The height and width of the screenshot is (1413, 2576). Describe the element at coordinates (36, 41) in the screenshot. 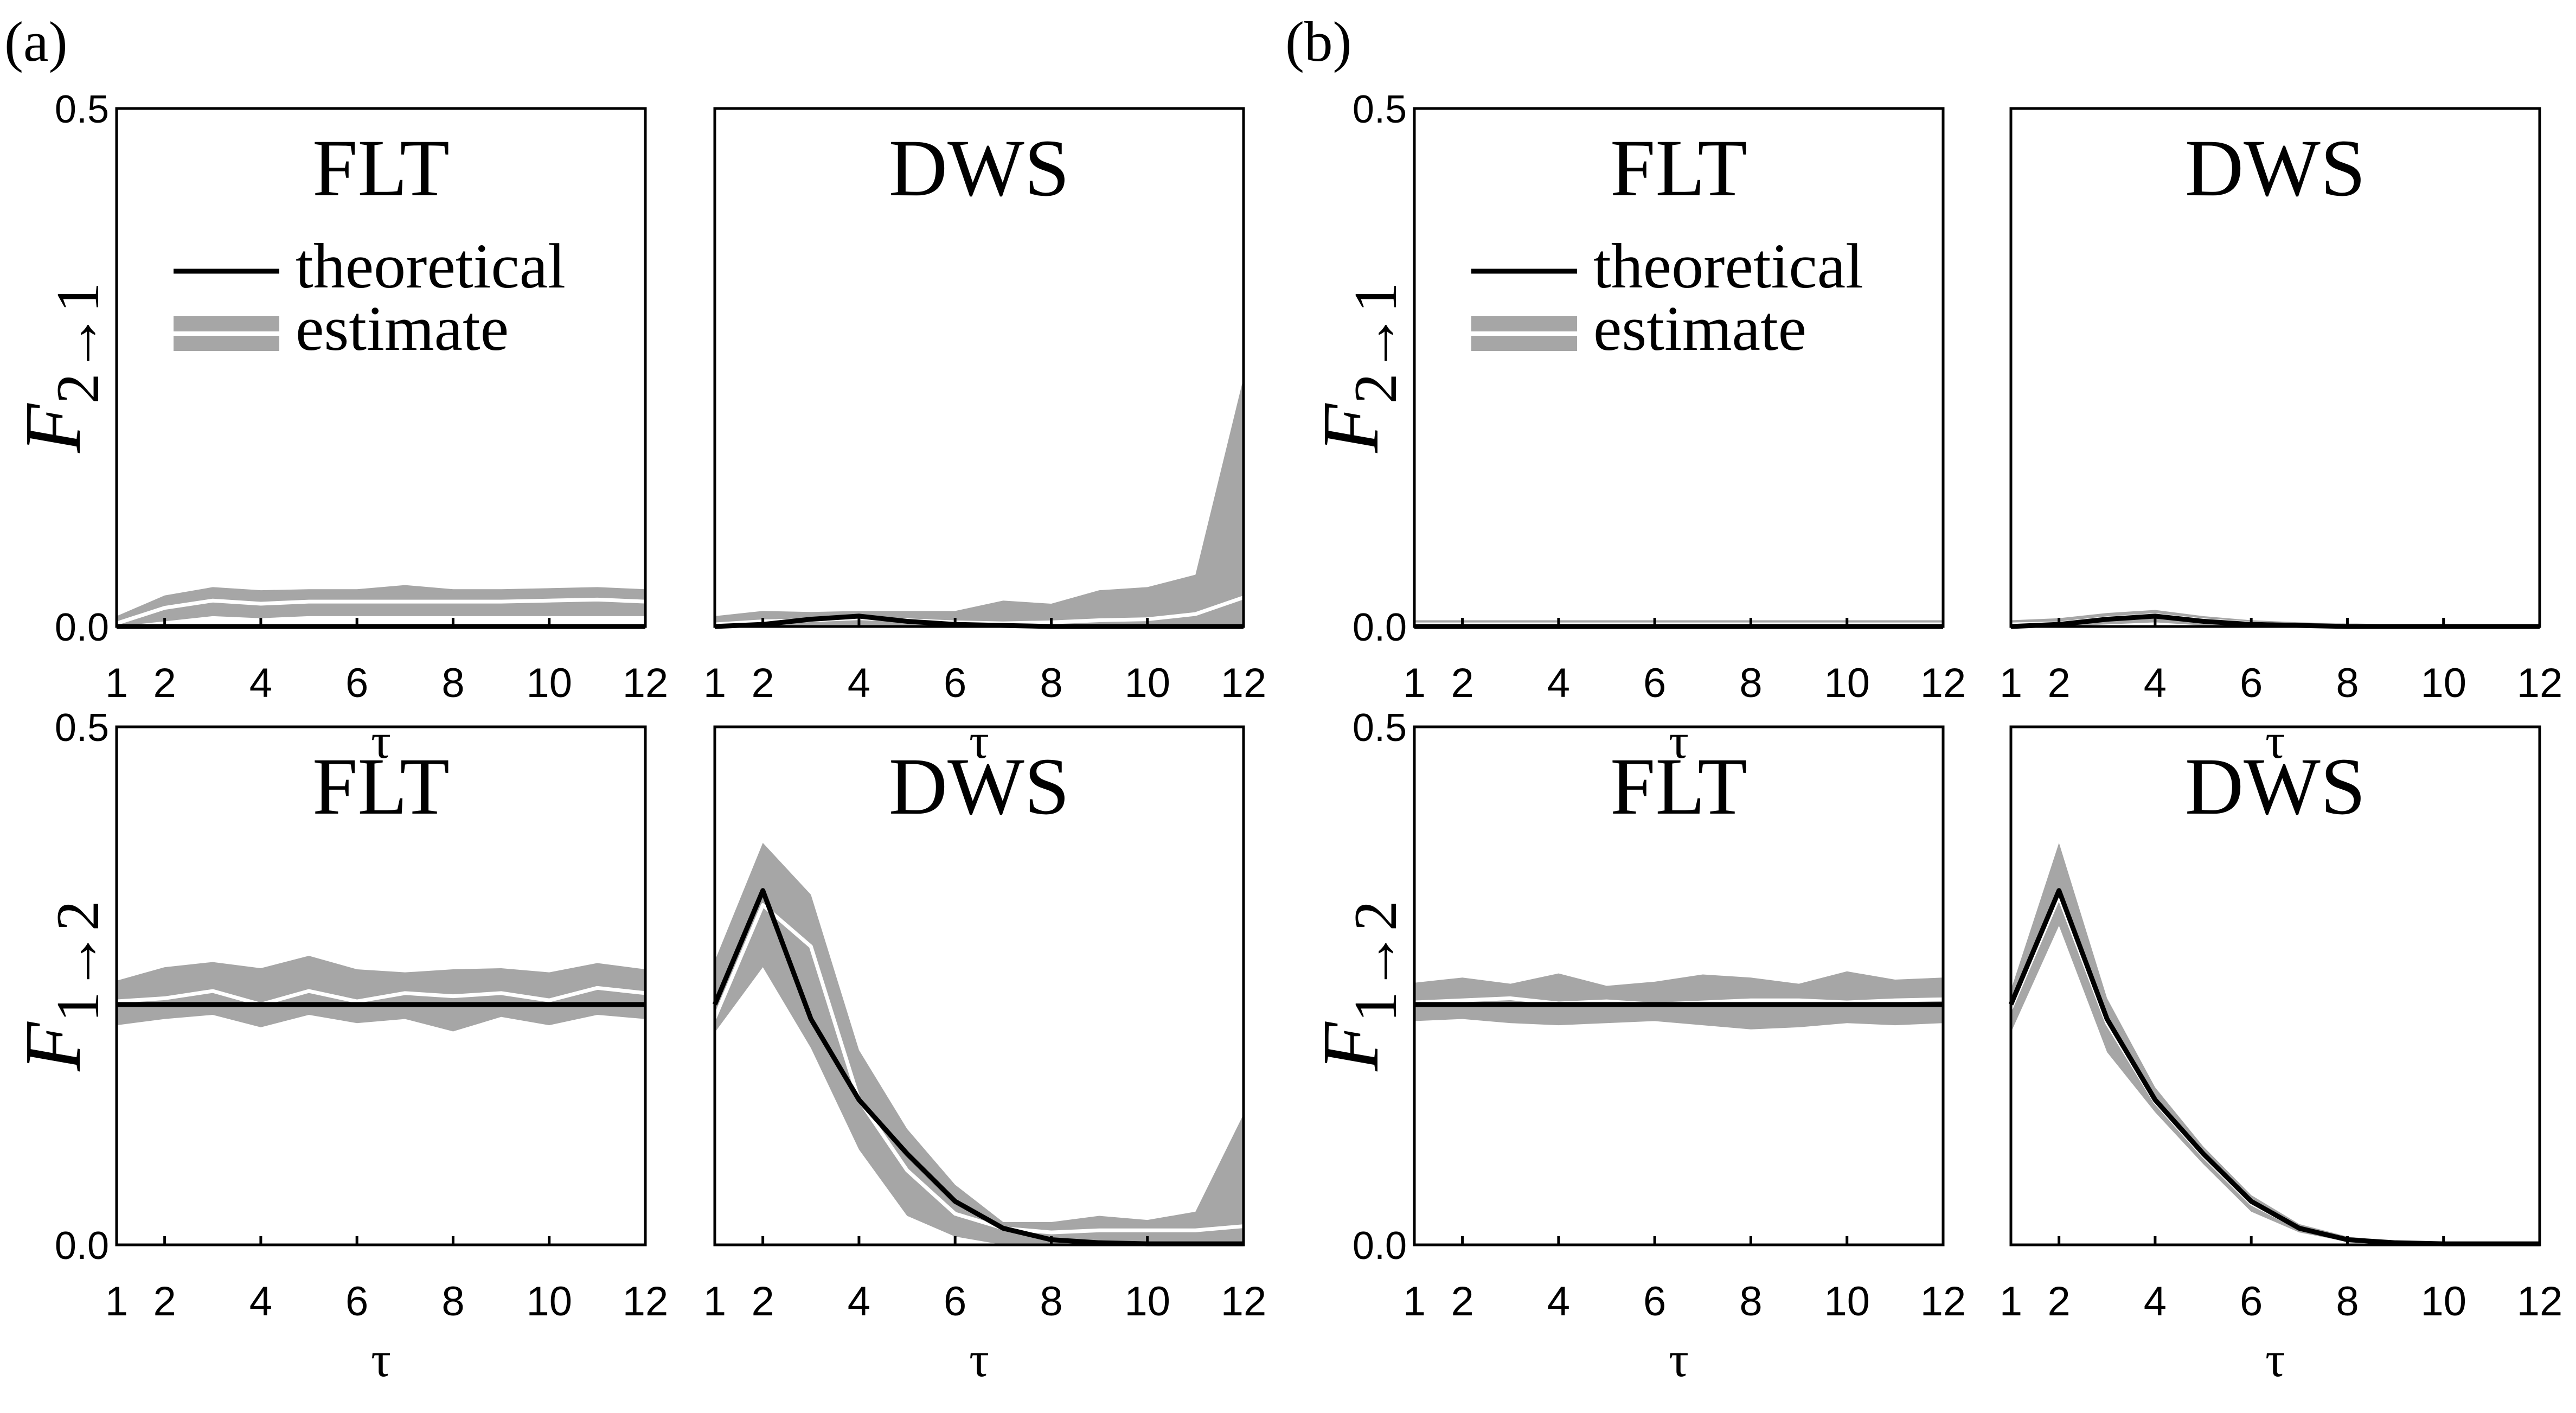

I see `panel-label-a: (a)` at that location.